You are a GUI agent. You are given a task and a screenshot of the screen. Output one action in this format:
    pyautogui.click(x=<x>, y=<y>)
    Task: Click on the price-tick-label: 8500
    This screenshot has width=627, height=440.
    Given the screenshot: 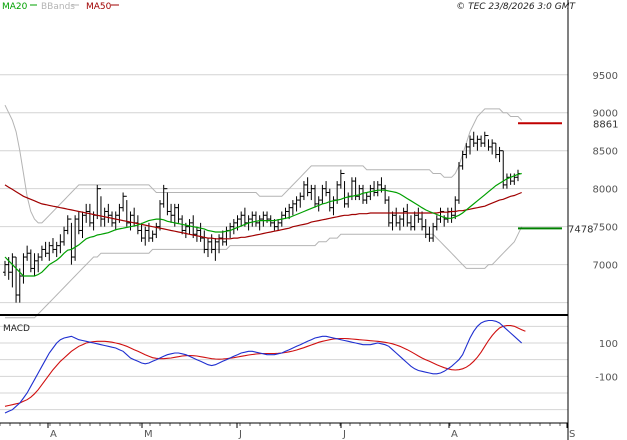 What is the action you would take?
    pyautogui.click(x=605, y=152)
    